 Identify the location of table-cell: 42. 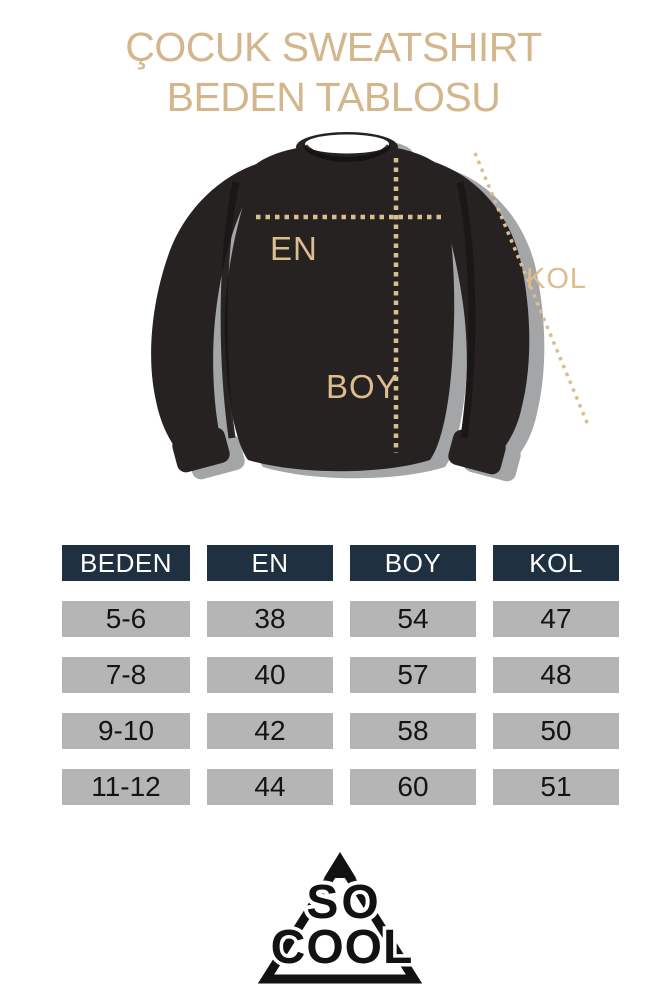
(270, 731).